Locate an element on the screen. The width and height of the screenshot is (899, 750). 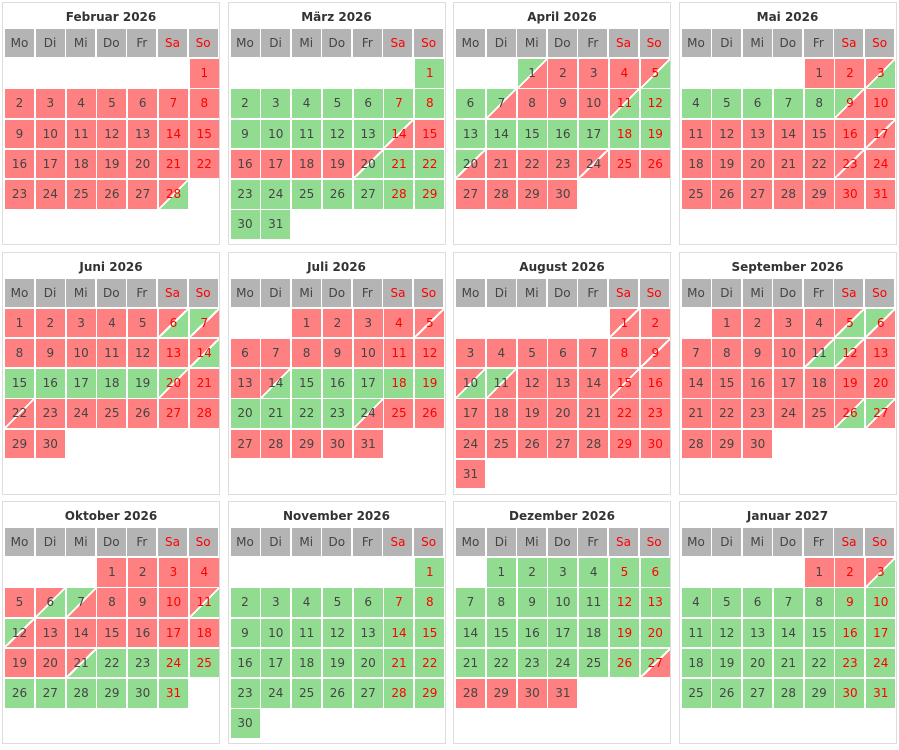
day-cell-free: 11 is located at coordinates (307, 134).